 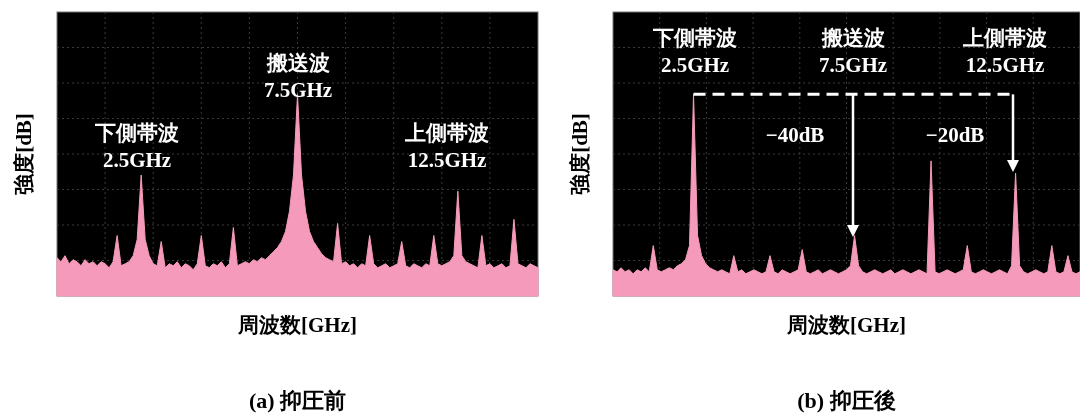 What do you see at coordinates (297, 400) in the screenshot?
I see `text: (a) 抑圧前` at bounding box center [297, 400].